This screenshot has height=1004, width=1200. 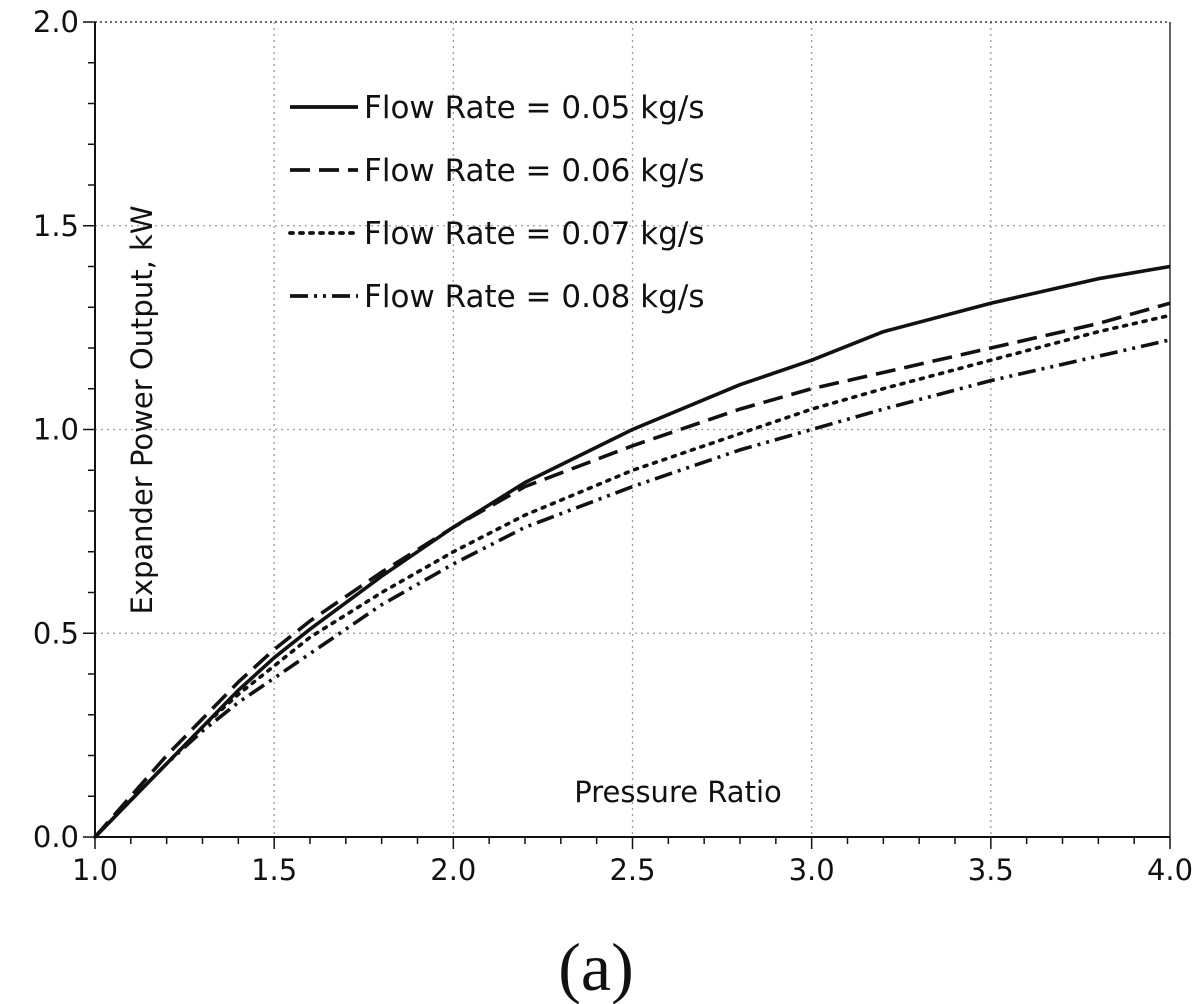 I want to click on panel-label: (a), so click(x=595, y=966).